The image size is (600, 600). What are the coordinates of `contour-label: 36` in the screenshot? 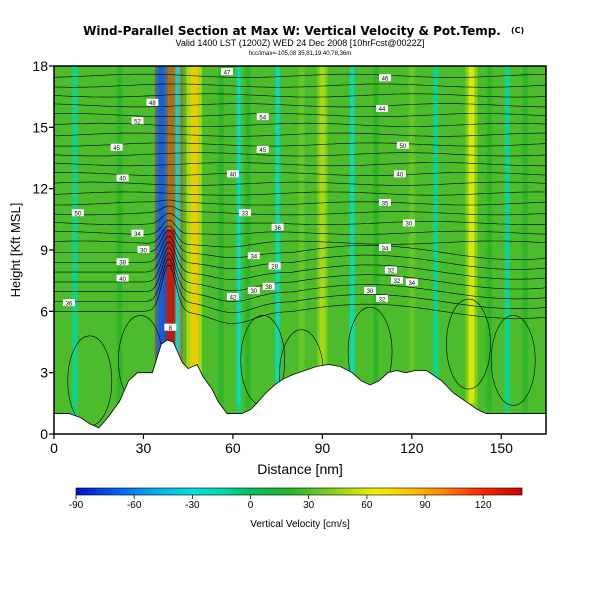 It's located at (277, 227).